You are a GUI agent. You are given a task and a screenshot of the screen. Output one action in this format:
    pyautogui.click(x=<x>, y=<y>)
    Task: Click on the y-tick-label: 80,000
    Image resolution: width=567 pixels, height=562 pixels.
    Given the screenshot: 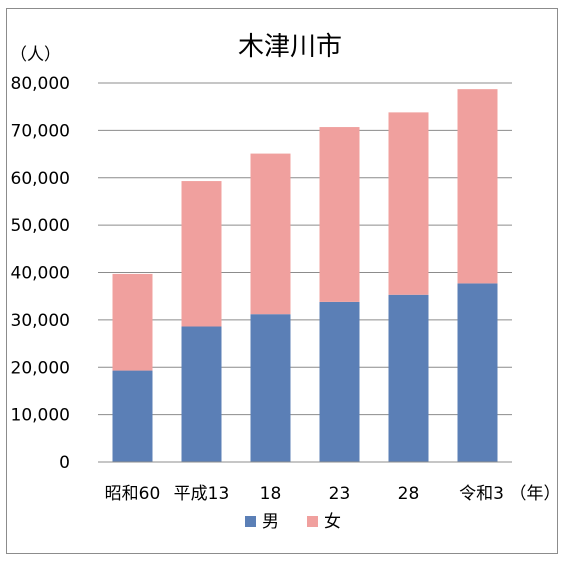 What is the action you would take?
    pyautogui.click(x=40, y=84)
    